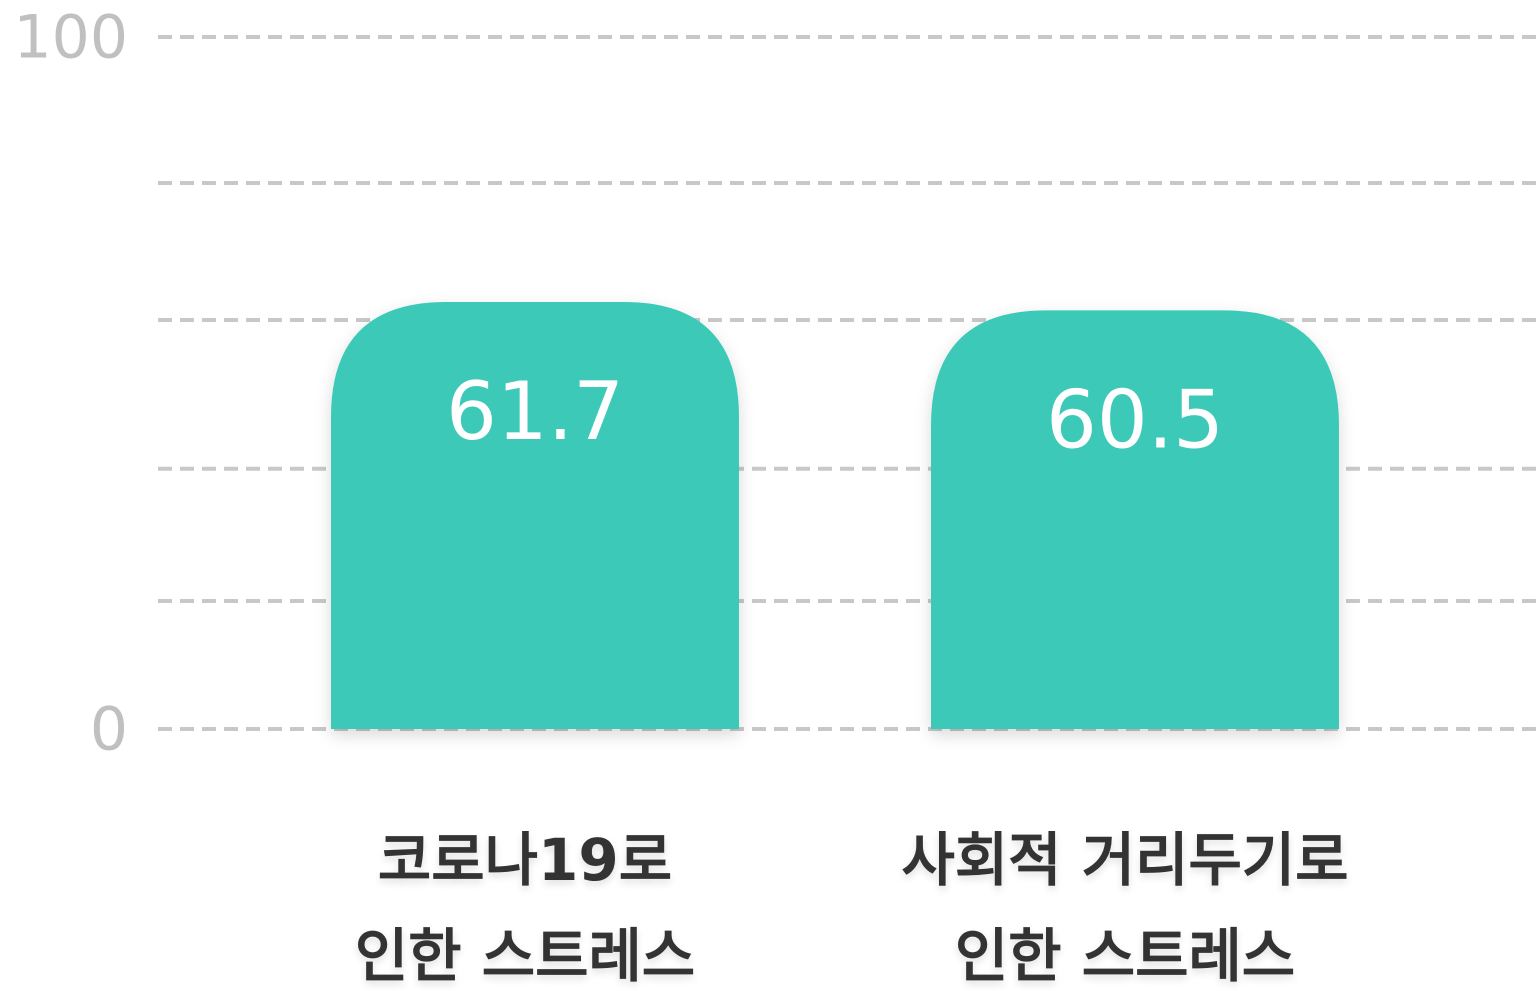 The image size is (1537, 991). Describe the element at coordinates (535, 411) in the screenshot. I see `value-label: 61.7` at that location.